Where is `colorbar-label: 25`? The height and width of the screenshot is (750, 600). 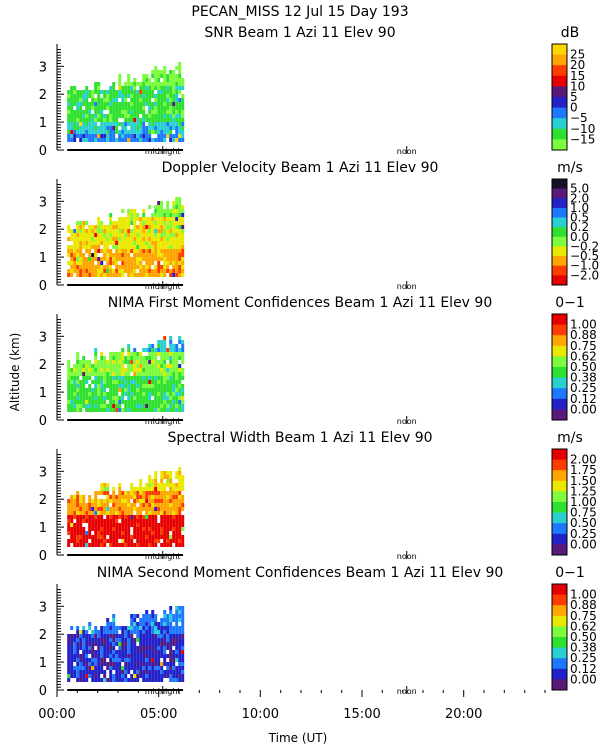
colorbar-label: 25 is located at coordinates (577, 55).